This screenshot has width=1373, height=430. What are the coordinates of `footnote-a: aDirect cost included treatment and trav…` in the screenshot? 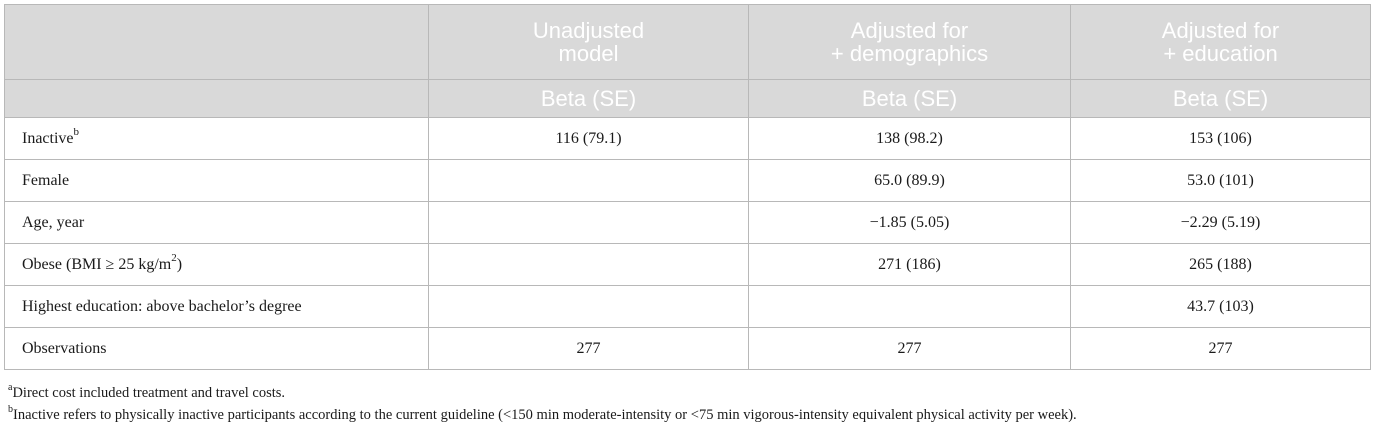 It's located at (542, 393).